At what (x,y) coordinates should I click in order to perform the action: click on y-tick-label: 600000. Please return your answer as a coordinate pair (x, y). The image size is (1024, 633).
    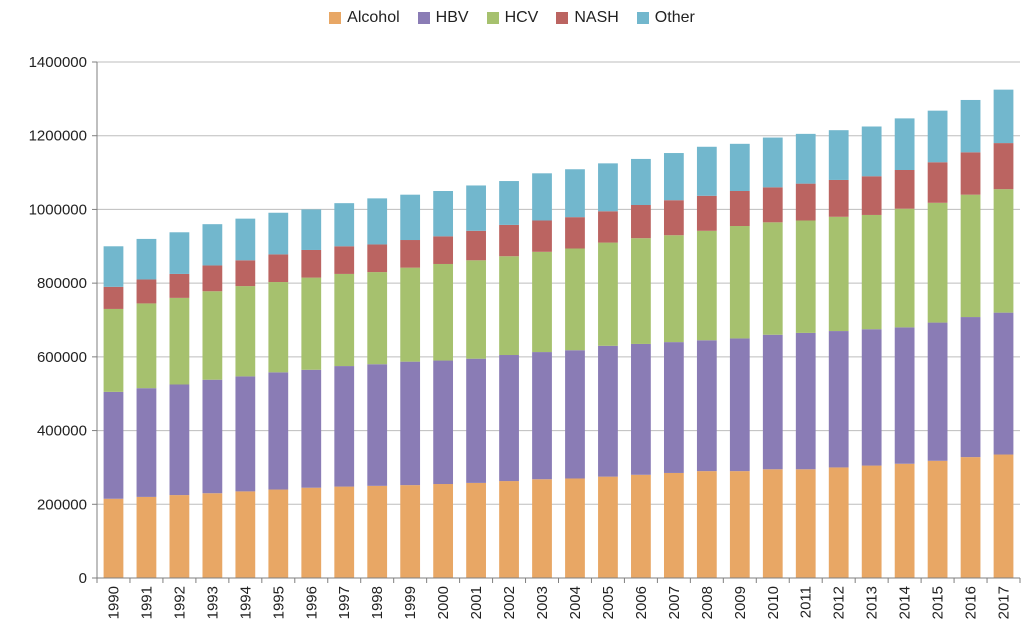
    Looking at the image, I should click on (62, 357).